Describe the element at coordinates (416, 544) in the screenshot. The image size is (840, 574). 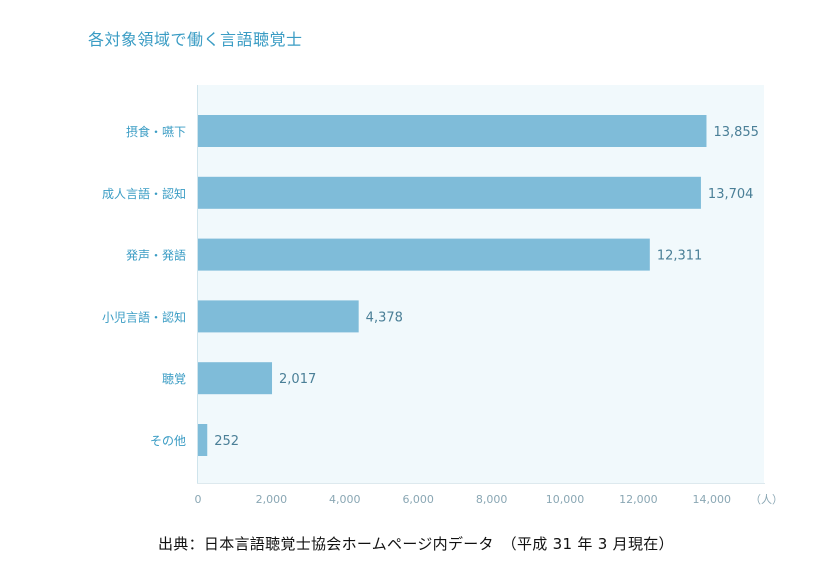
I see `source-note: 出典：日本言語聴覚士協会ホームページ内データ （平成 31 年 3 月現在）` at that location.